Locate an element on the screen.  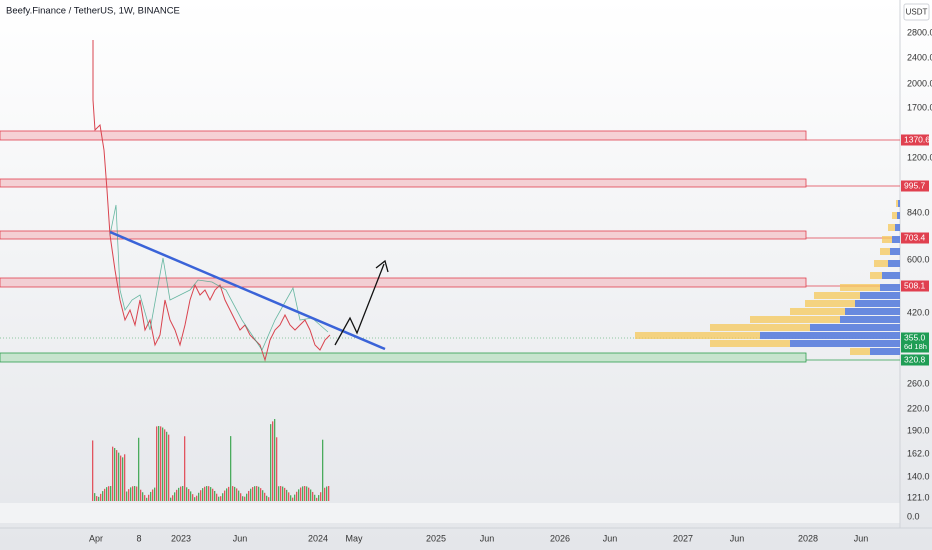
price-label: 1700.0 is located at coordinates (919, 107).